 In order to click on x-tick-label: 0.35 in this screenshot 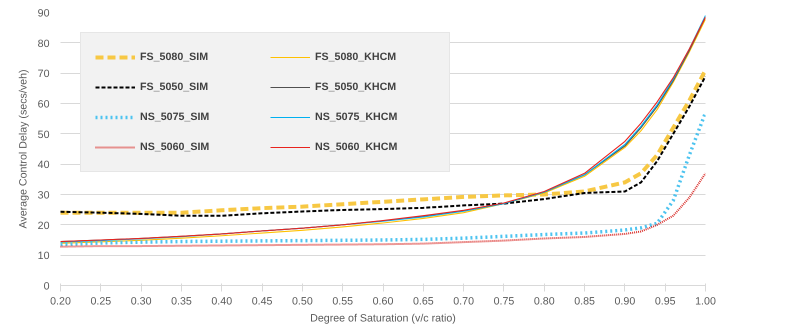, I will do `click(181, 302)`.